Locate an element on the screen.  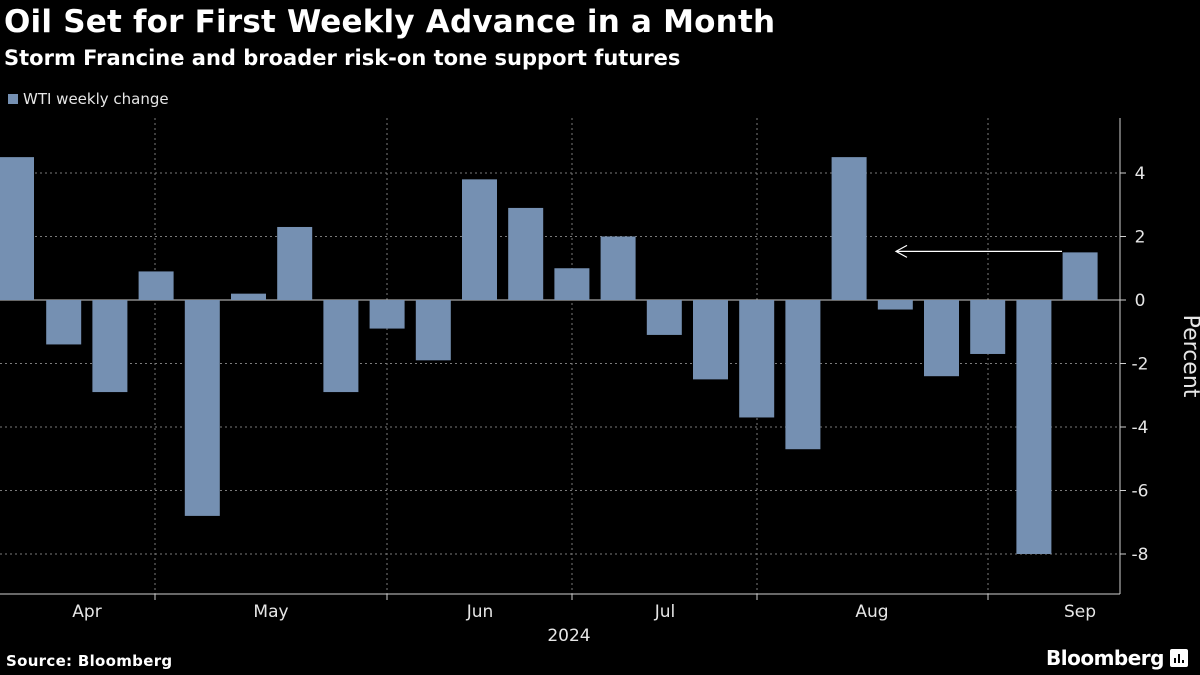
y-tick-label: 0 is located at coordinates (1140, 301).